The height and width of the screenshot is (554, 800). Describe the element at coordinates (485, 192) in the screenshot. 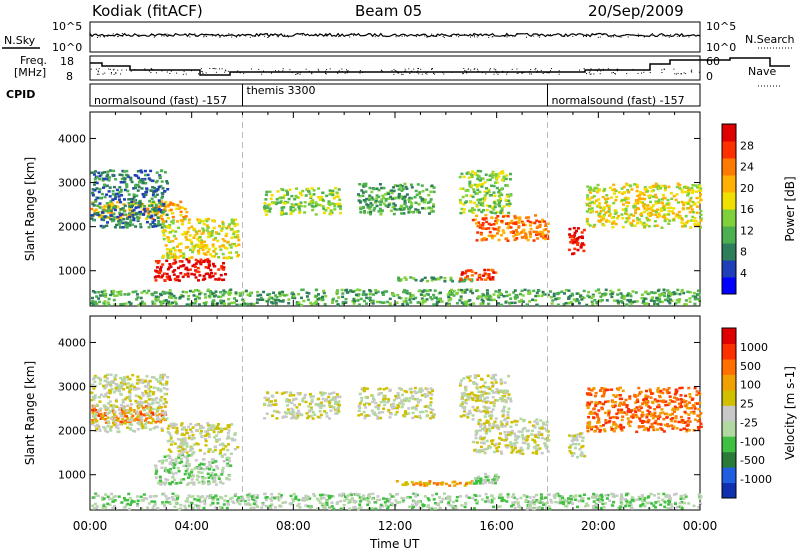

I see `scatter-region` at that location.